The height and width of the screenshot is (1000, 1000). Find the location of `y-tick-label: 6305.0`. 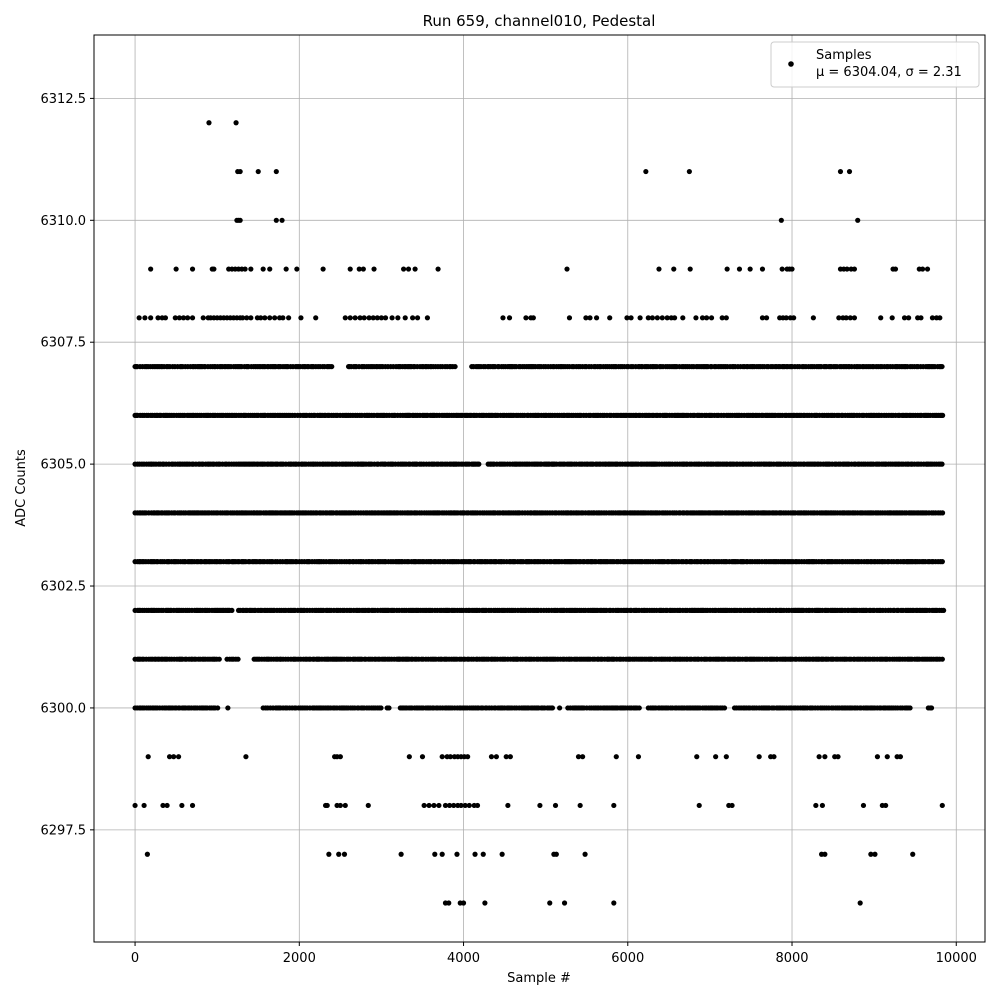

y-tick-label: 6305.0 is located at coordinates (64, 465).